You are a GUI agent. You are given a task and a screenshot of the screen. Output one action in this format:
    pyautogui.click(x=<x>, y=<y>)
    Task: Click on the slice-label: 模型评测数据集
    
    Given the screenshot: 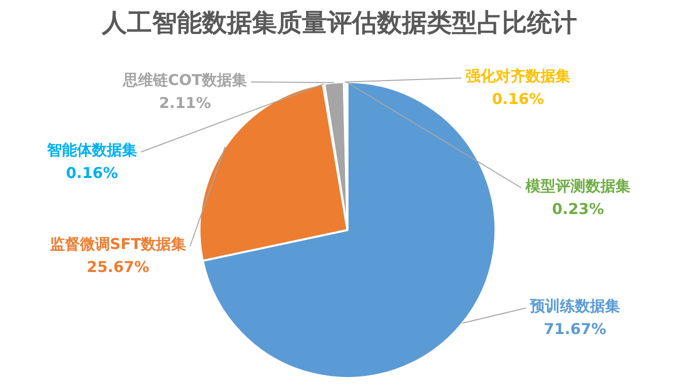 What is the action you would take?
    pyautogui.click(x=577, y=185)
    